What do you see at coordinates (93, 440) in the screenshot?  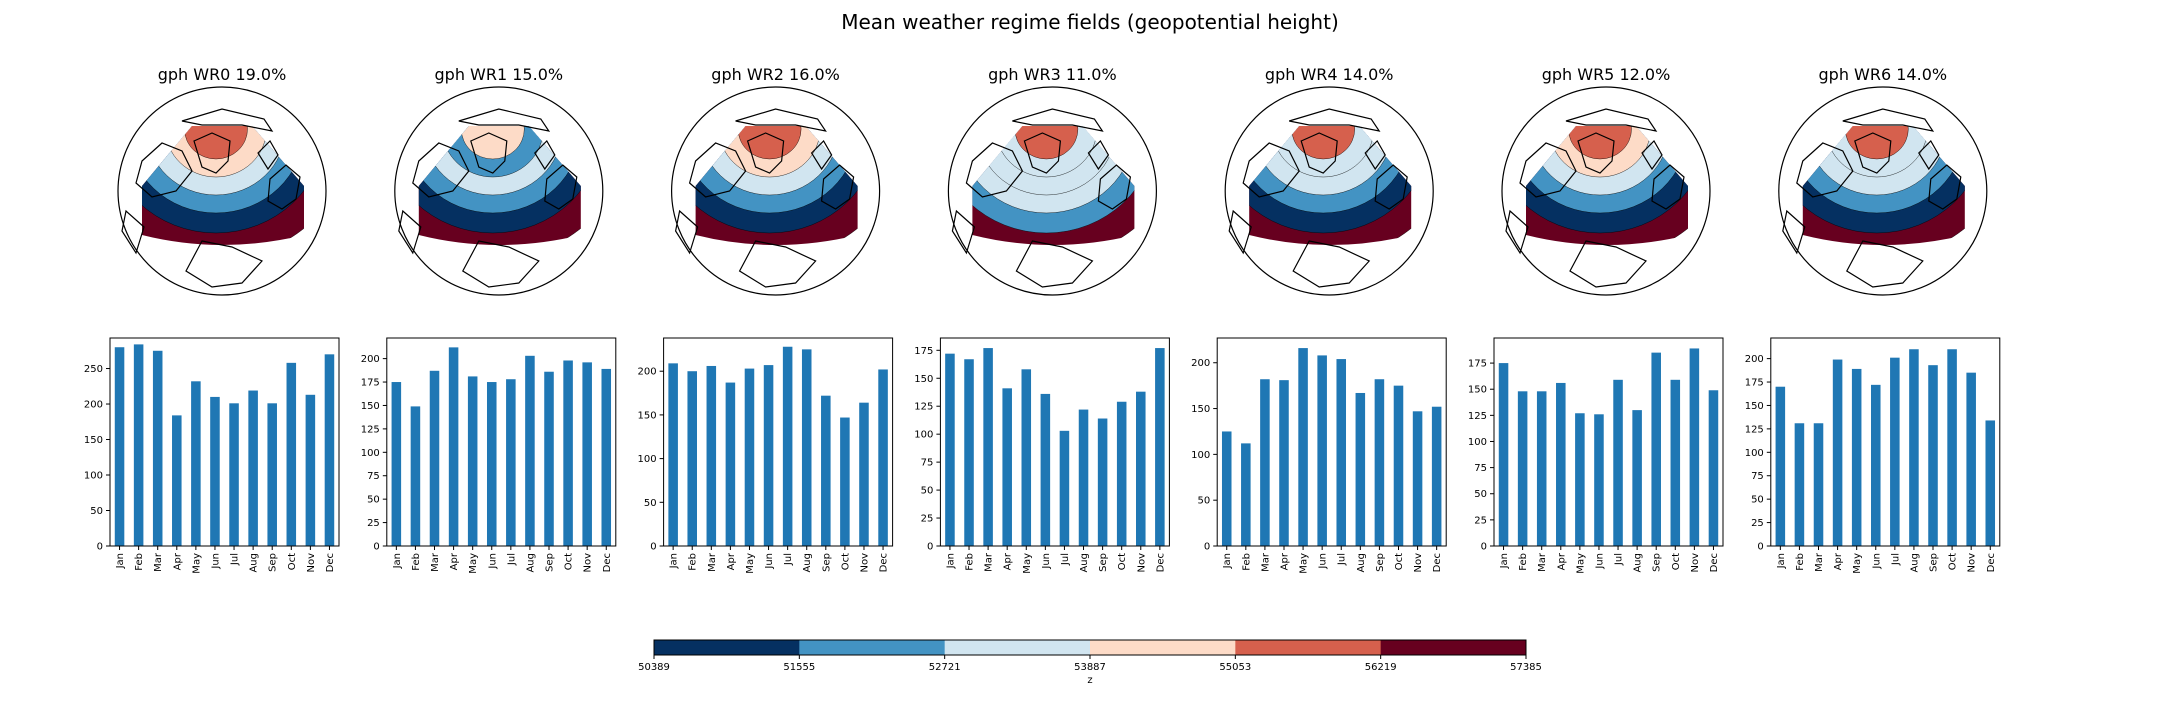 I see `y-tick-label: 150` at bounding box center [93, 440].